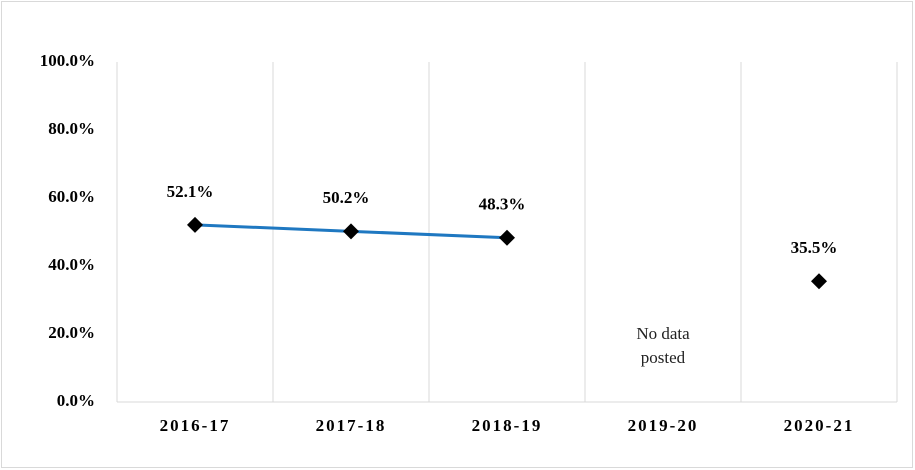  I want to click on y-tick-label: 40.0%, so click(71, 264).